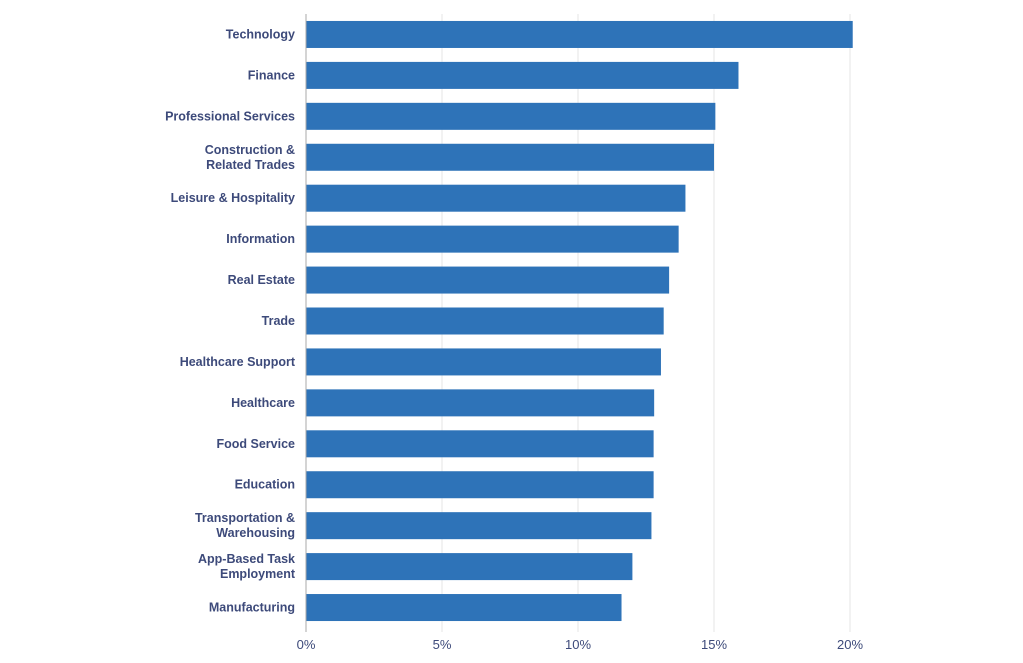  What do you see at coordinates (250, 150) in the screenshot?
I see `category-label-line: Construction &` at bounding box center [250, 150].